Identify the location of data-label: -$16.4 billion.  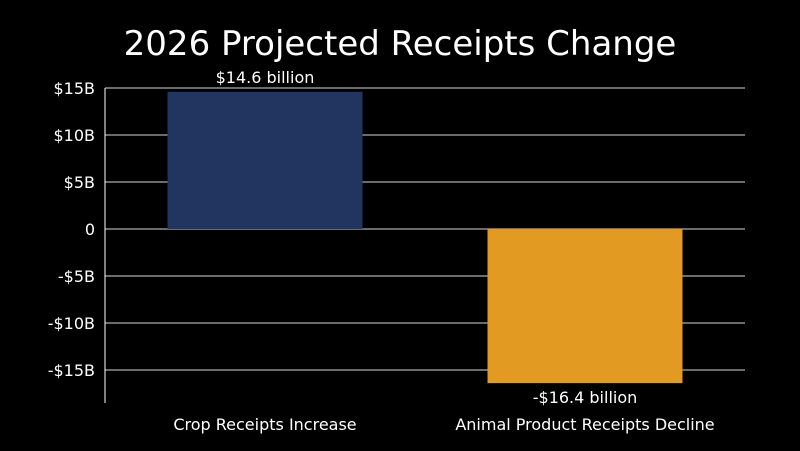
(585, 397).